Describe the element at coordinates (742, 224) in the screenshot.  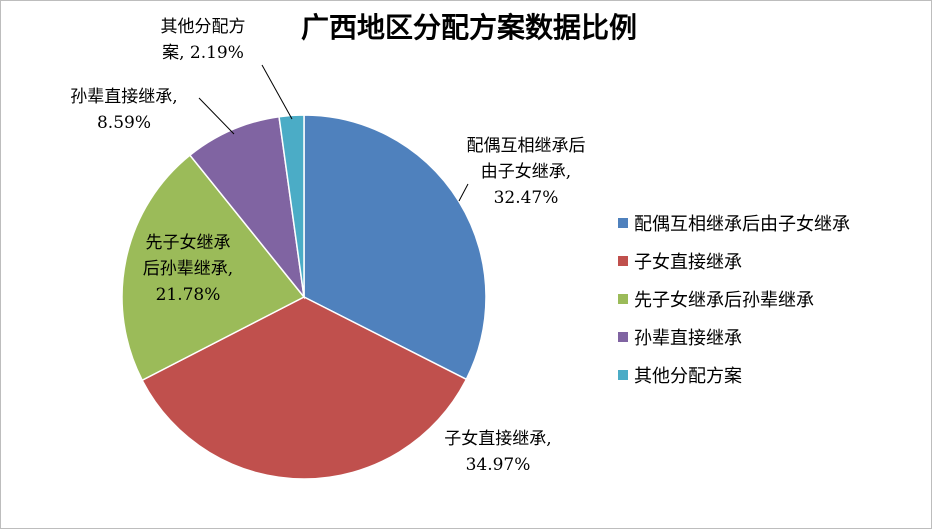
I see `legend-label-1: 配偶互相继承后由子女继承` at that location.